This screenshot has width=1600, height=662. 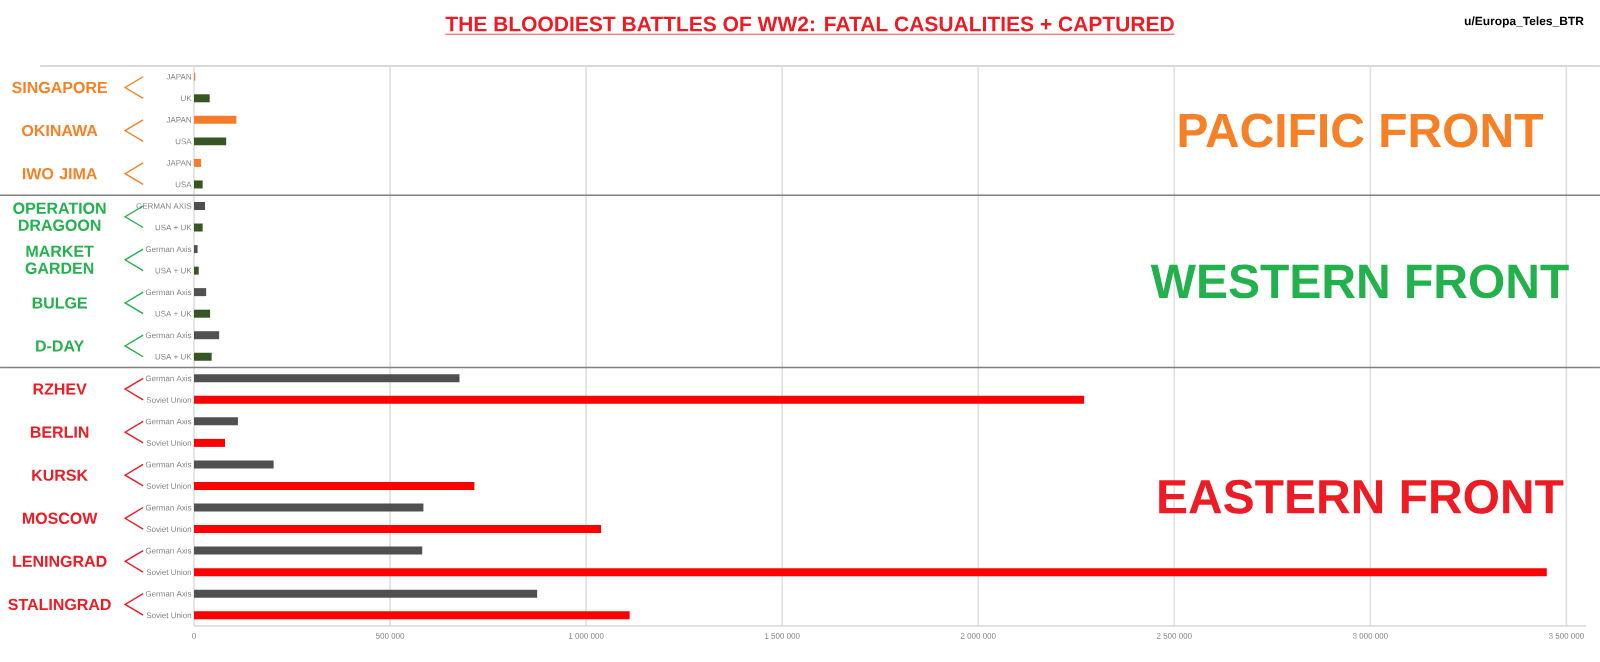 What do you see at coordinates (809, 24) in the screenshot?
I see `chart-title: THE BLOODIEST BATTLES OF WW2: FATAL CASUALITIES + CAPTURED` at bounding box center [809, 24].